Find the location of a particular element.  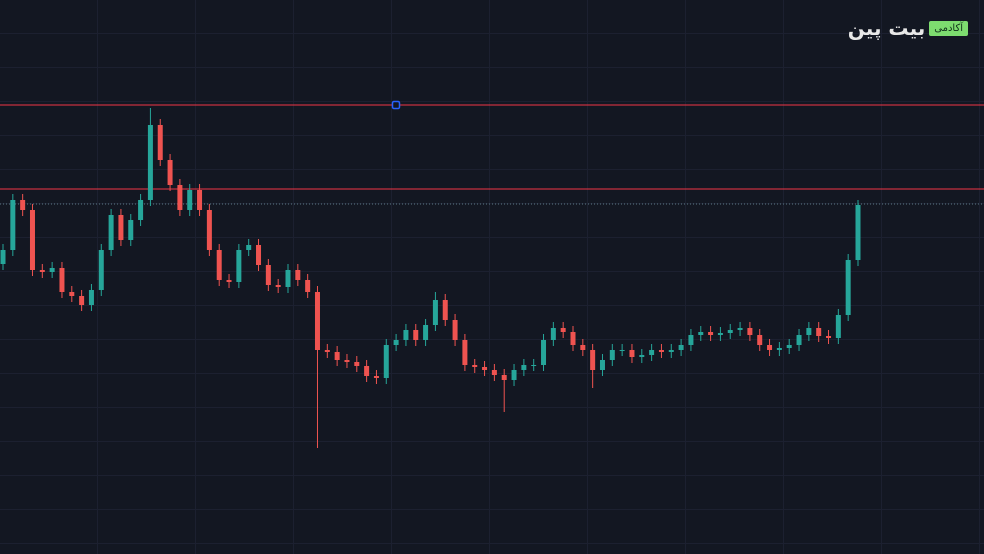

watermark: آکادمی بیت پین is located at coordinates (908, 28).